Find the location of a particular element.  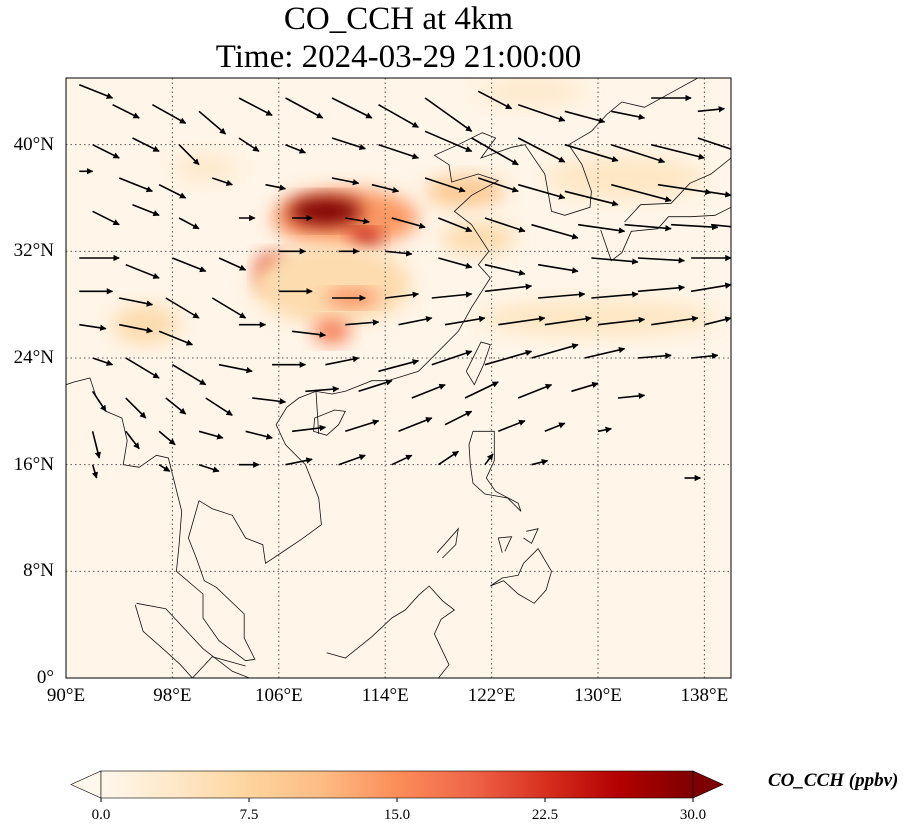

colorbar-label: CO_CCH (ppbv) is located at coordinates (833, 780).